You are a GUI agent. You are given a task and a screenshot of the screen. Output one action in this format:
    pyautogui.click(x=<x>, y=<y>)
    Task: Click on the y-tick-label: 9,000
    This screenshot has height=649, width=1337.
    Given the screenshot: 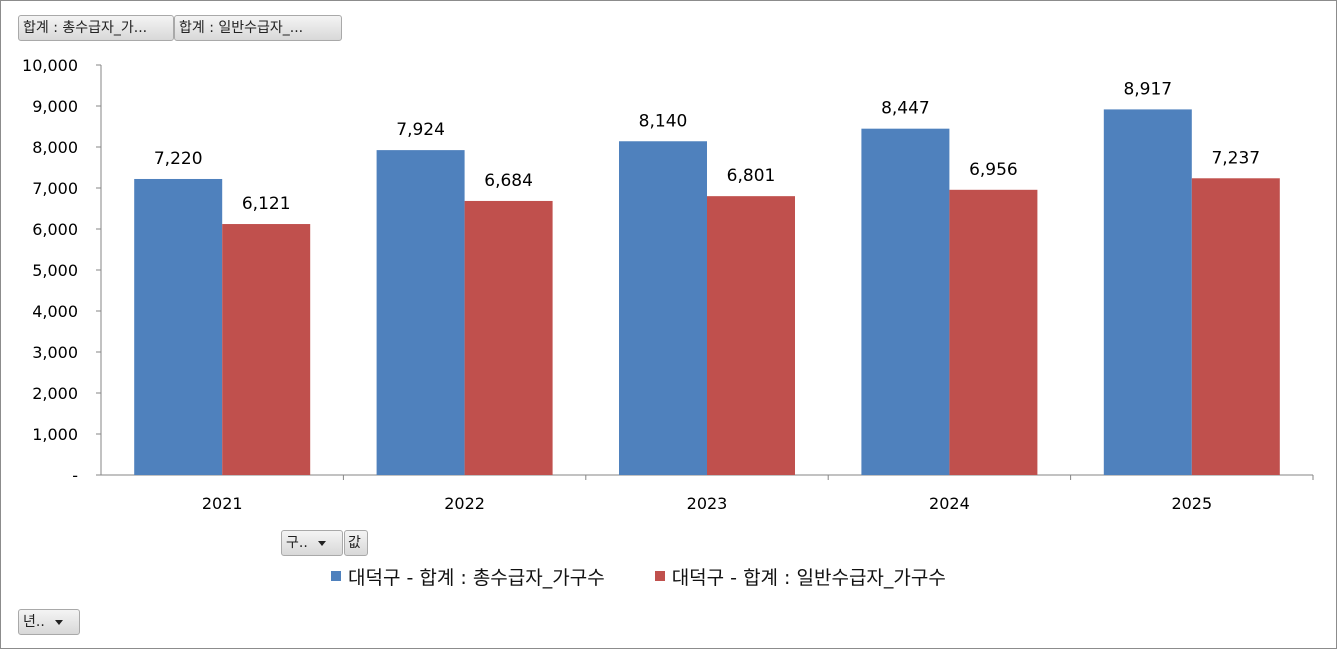 What is the action you would take?
    pyautogui.click(x=55, y=106)
    